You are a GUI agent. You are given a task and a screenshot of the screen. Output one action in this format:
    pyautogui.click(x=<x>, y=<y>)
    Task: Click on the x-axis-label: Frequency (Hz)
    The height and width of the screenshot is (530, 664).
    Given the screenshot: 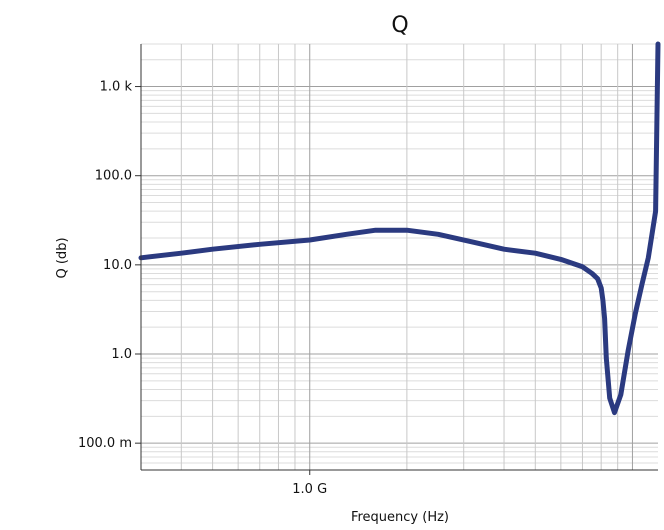 What is the action you would take?
    pyautogui.click(x=400, y=517)
    